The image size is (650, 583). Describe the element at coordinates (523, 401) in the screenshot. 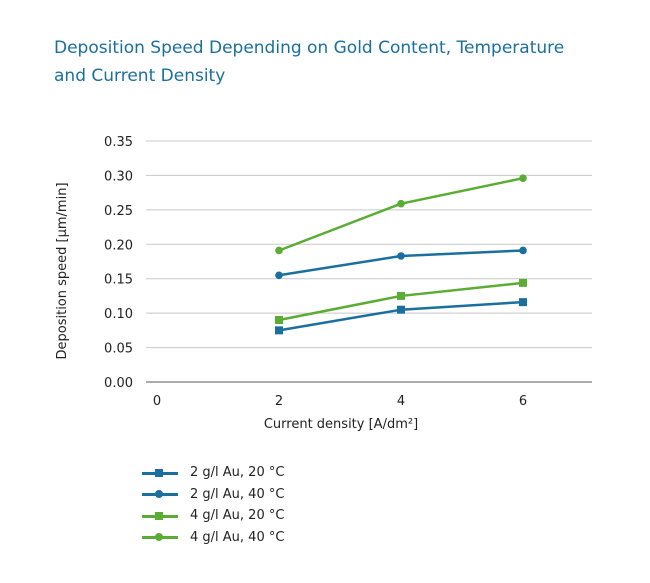

I see `x-tick-label: 6` at that location.